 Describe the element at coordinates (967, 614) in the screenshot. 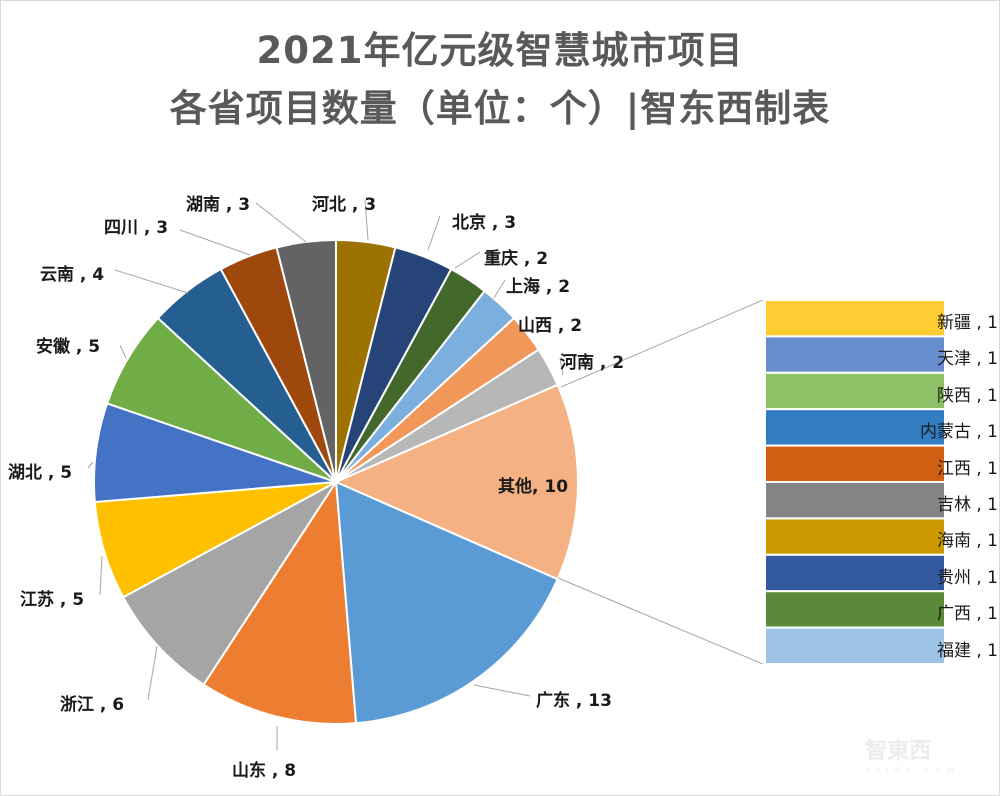

I see `bar-label-广西: 广西 , 1` at that location.